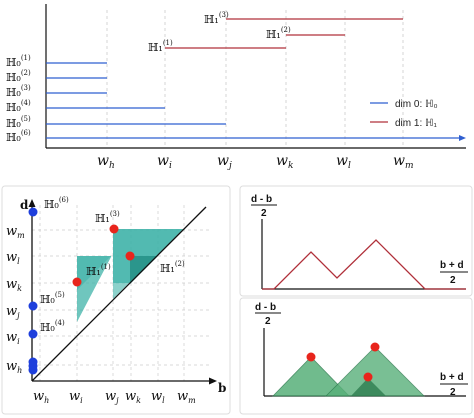 Image resolution: width=474 pixels, height=418 pixels. Describe the element at coordinates (216, 18) in the screenshot. I see `h1-label-3: ℍ₁(3)` at that location.